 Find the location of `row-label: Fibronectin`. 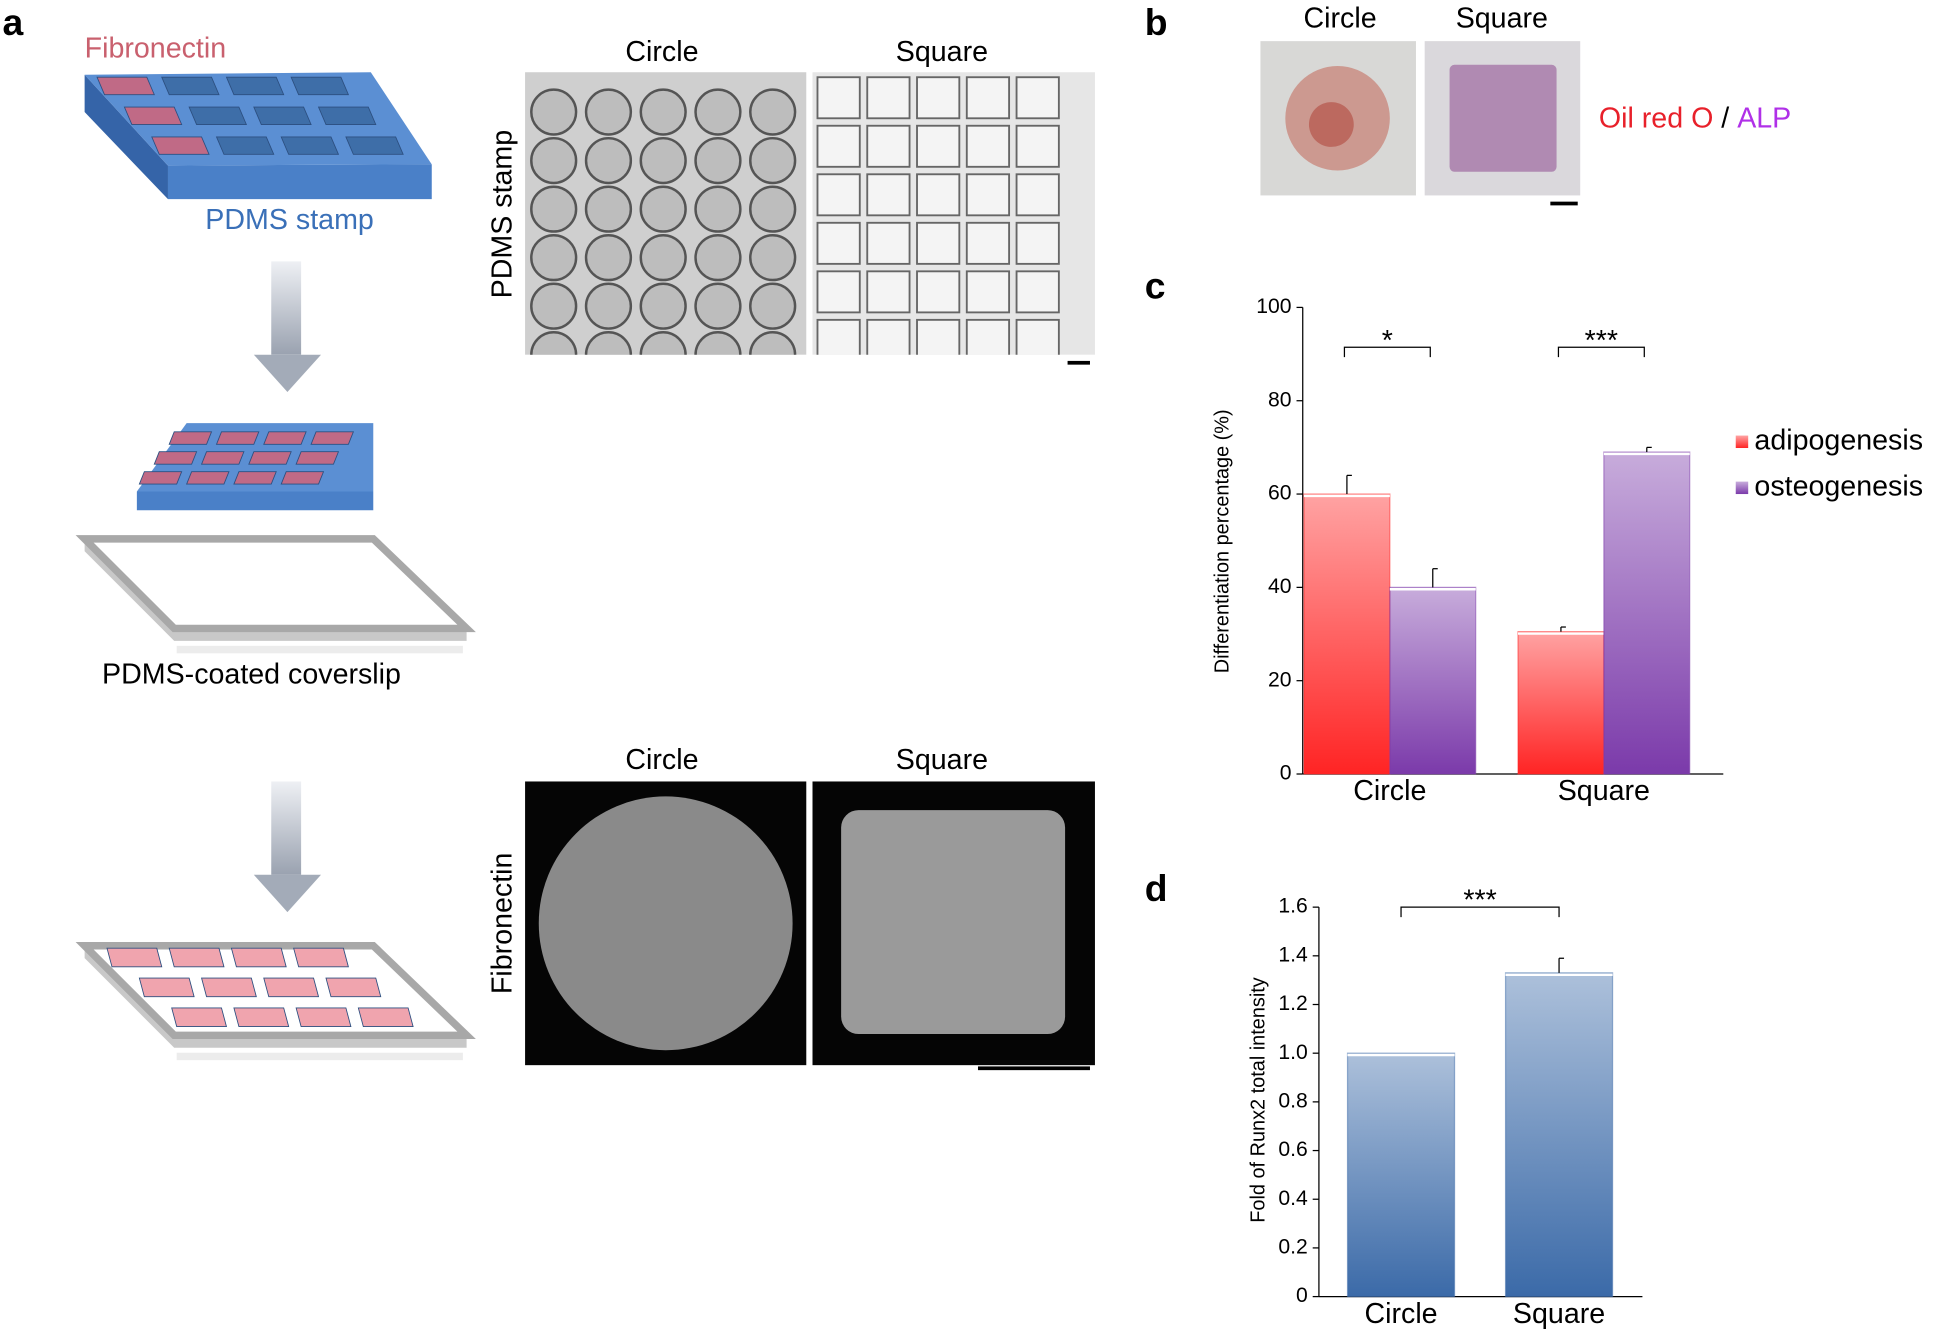

row-label: Fibronectin is located at coordinates (502, 924).